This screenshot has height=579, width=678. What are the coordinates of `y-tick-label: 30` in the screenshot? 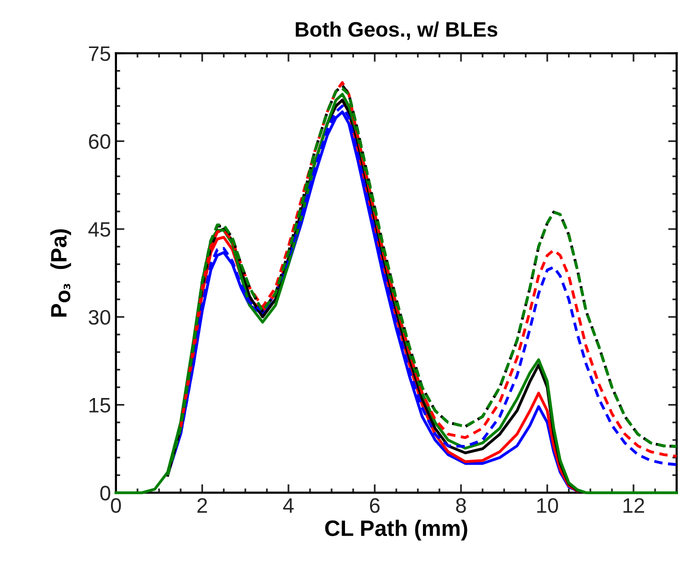 It's located at (99, 317).